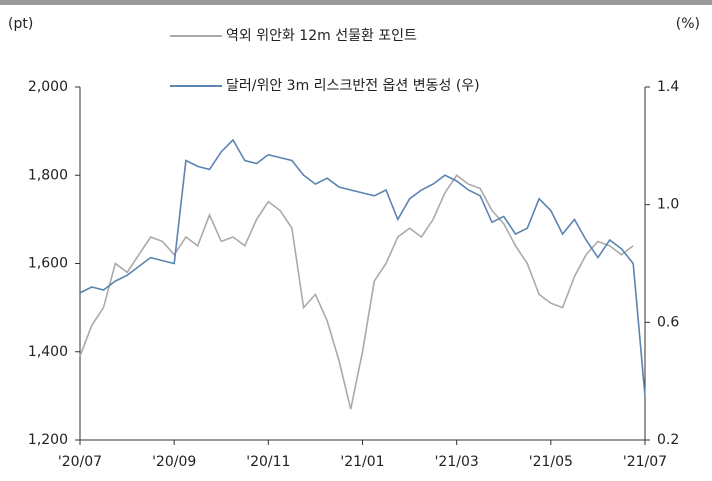  Describe the element at coordinates (645, 462) in the screenshot. I see `x-tick-label: '21/07` at that location.